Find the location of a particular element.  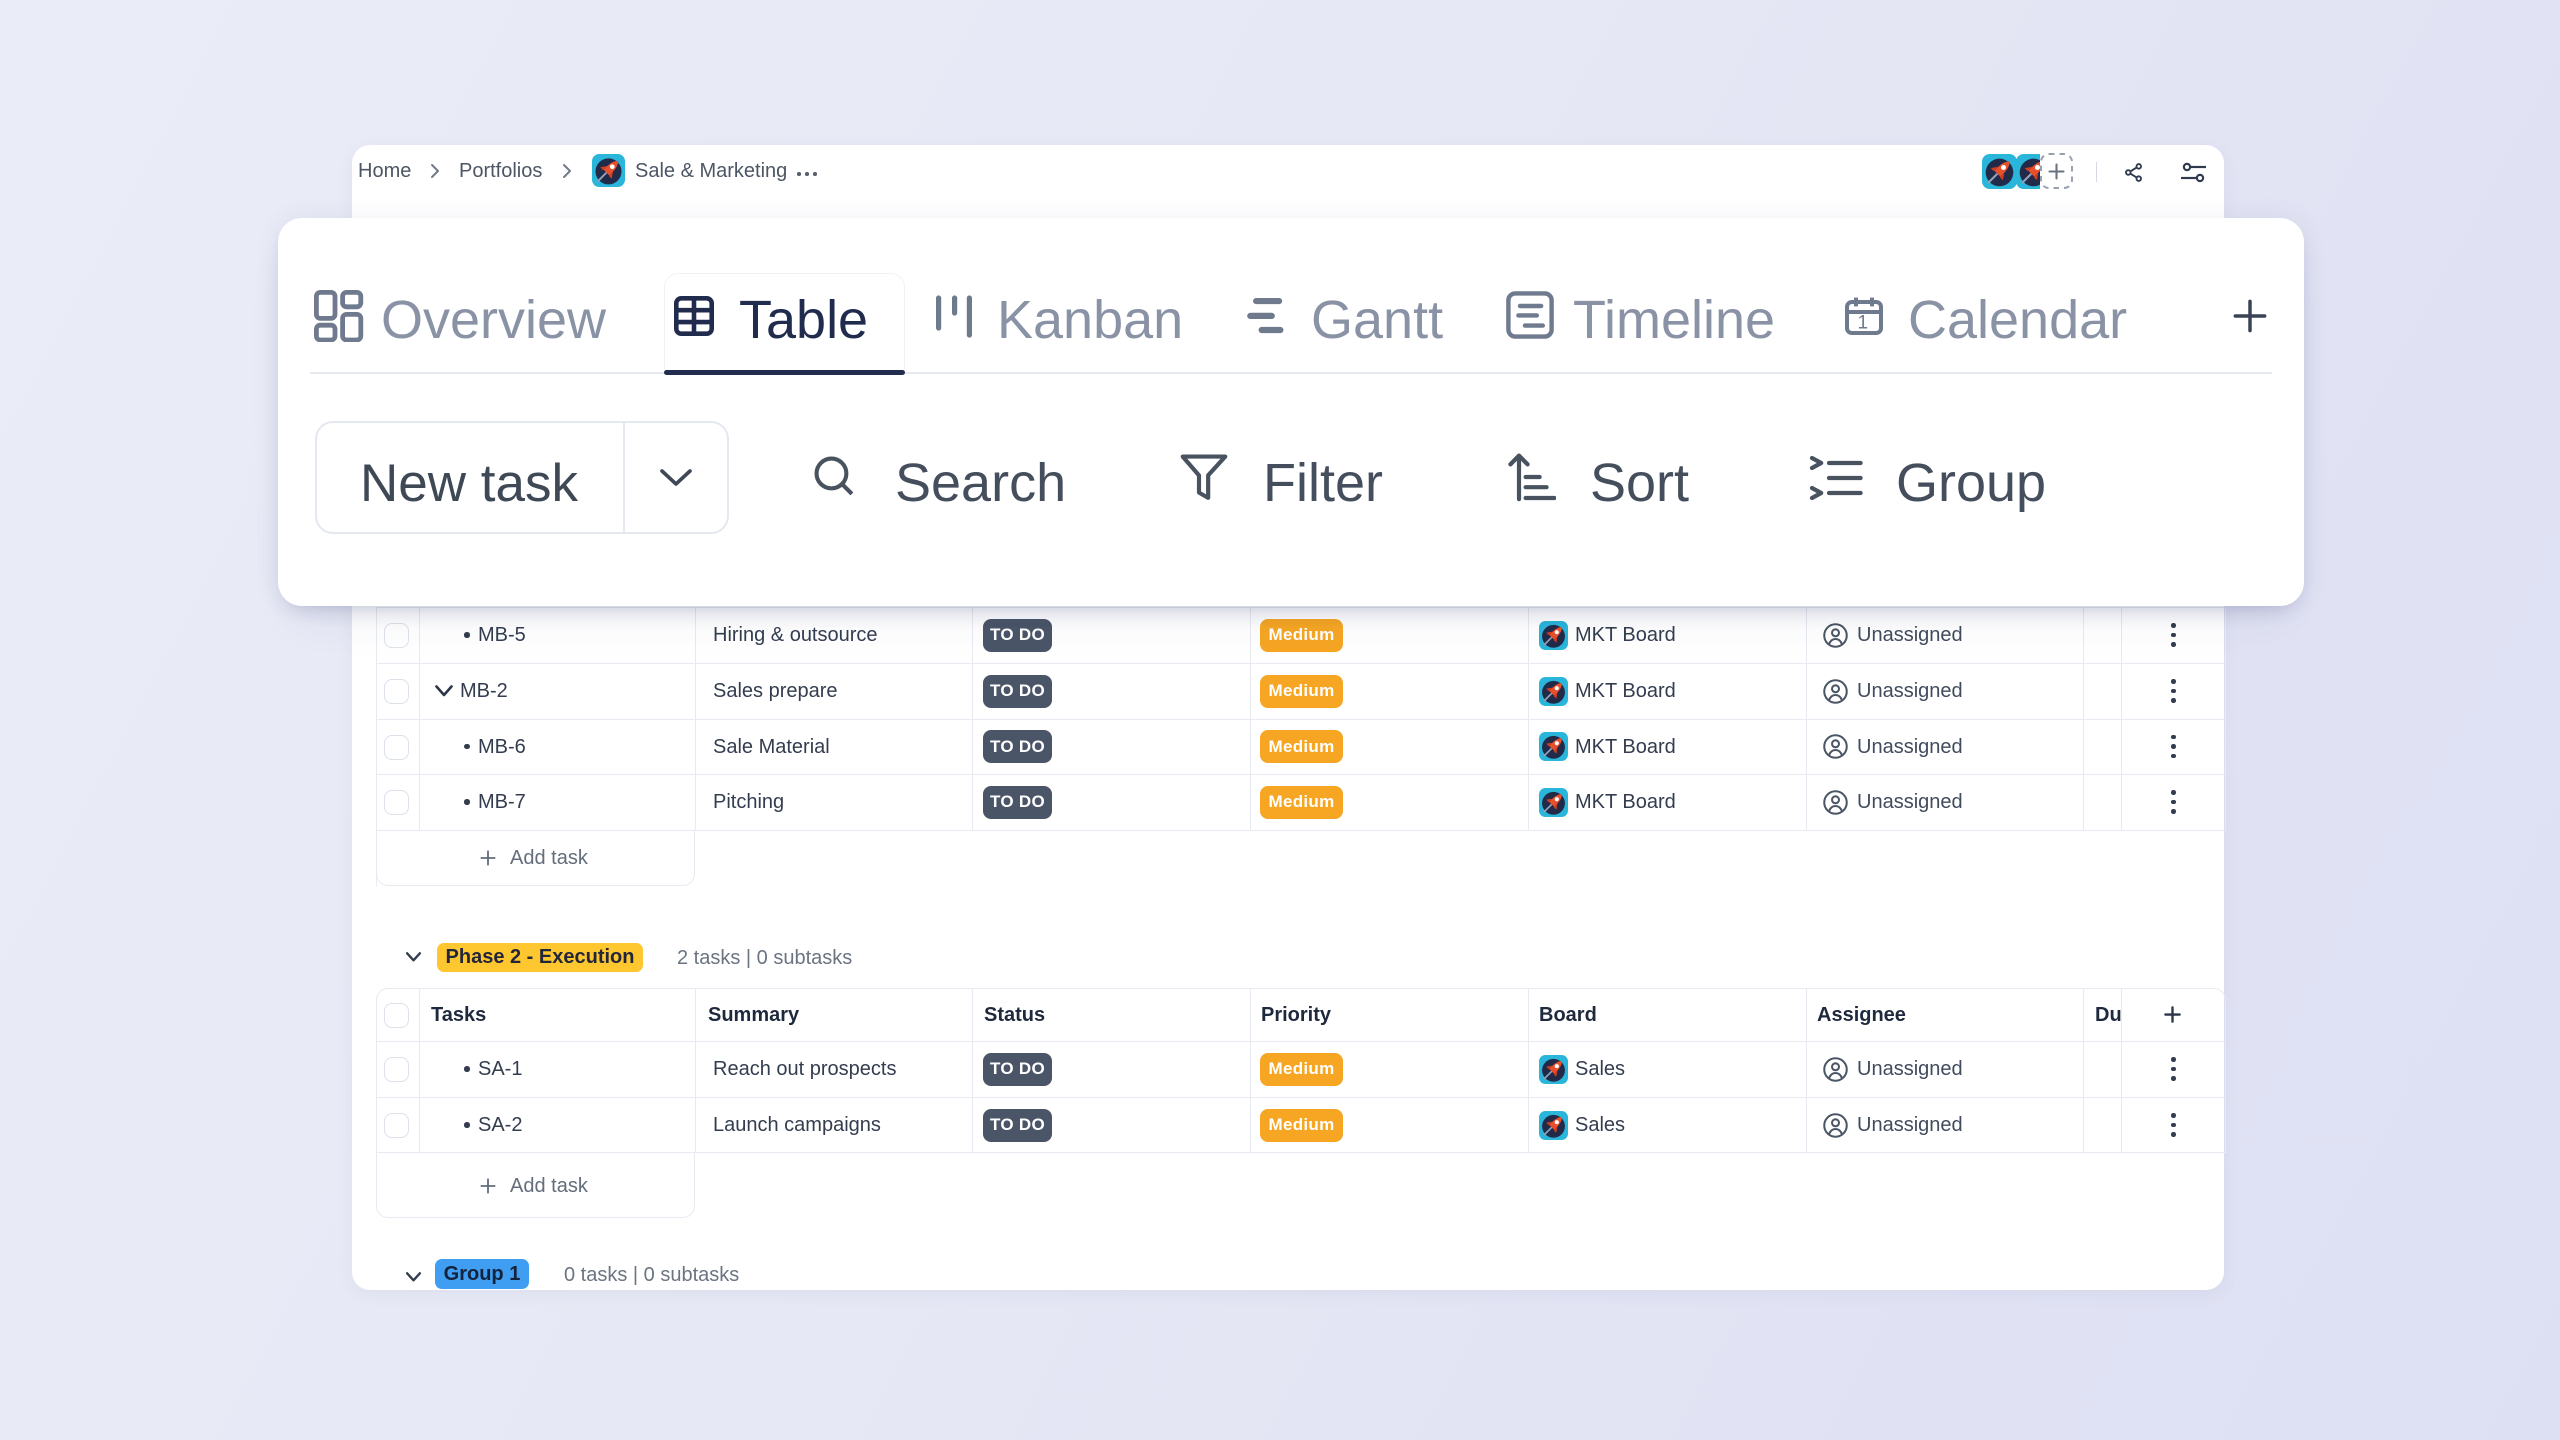

svg-text: 1 is located at coordinates (1863, 322).